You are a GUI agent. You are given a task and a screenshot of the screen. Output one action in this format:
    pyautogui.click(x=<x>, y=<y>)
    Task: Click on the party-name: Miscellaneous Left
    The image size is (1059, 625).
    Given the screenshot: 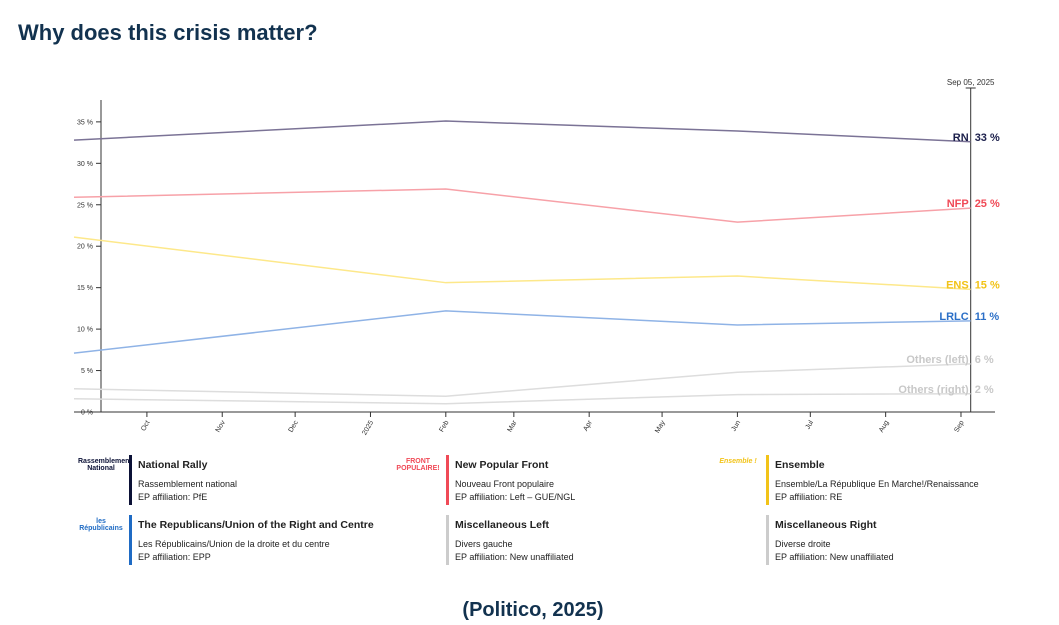 What is the action you would take?
    pyautogui.click(x=502, y=525)
    